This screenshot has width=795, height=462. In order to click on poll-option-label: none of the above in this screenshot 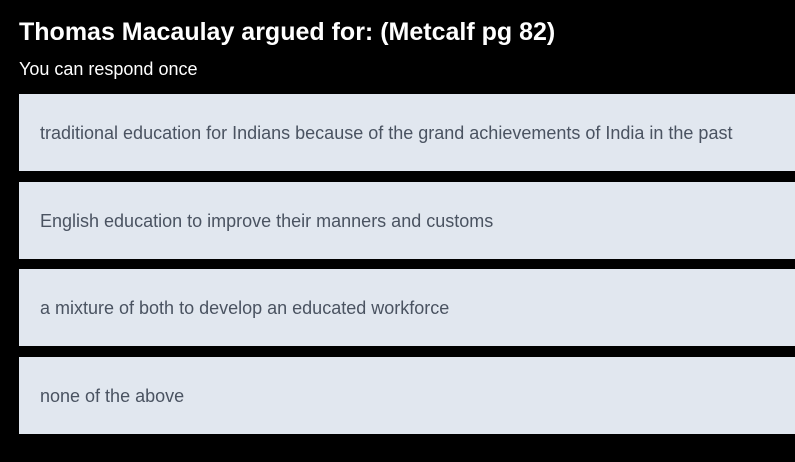, I will do `click(112, 395)`.